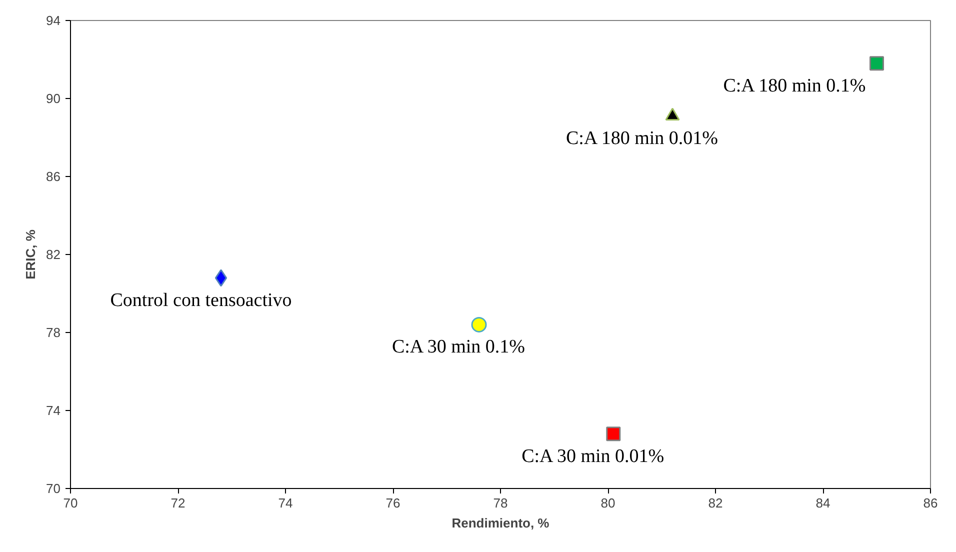  Describe the element at coordinates (53, 488) in the screenshot. I see `y-tick-label: 70` at that location.